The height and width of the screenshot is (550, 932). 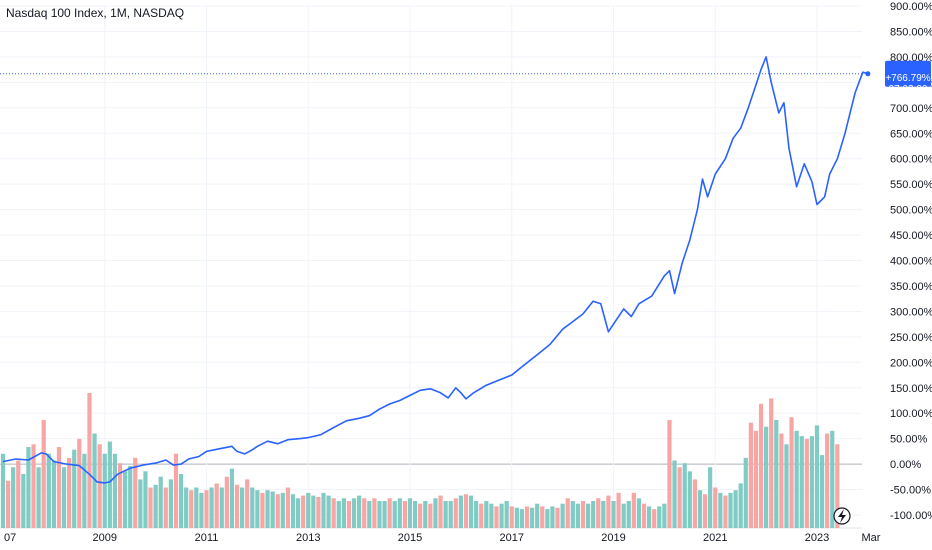 What do you see at coordinates (910, 491) in the screenshot?
I see `y-tick-label: -50.00%` at bounding box center [910, 491].